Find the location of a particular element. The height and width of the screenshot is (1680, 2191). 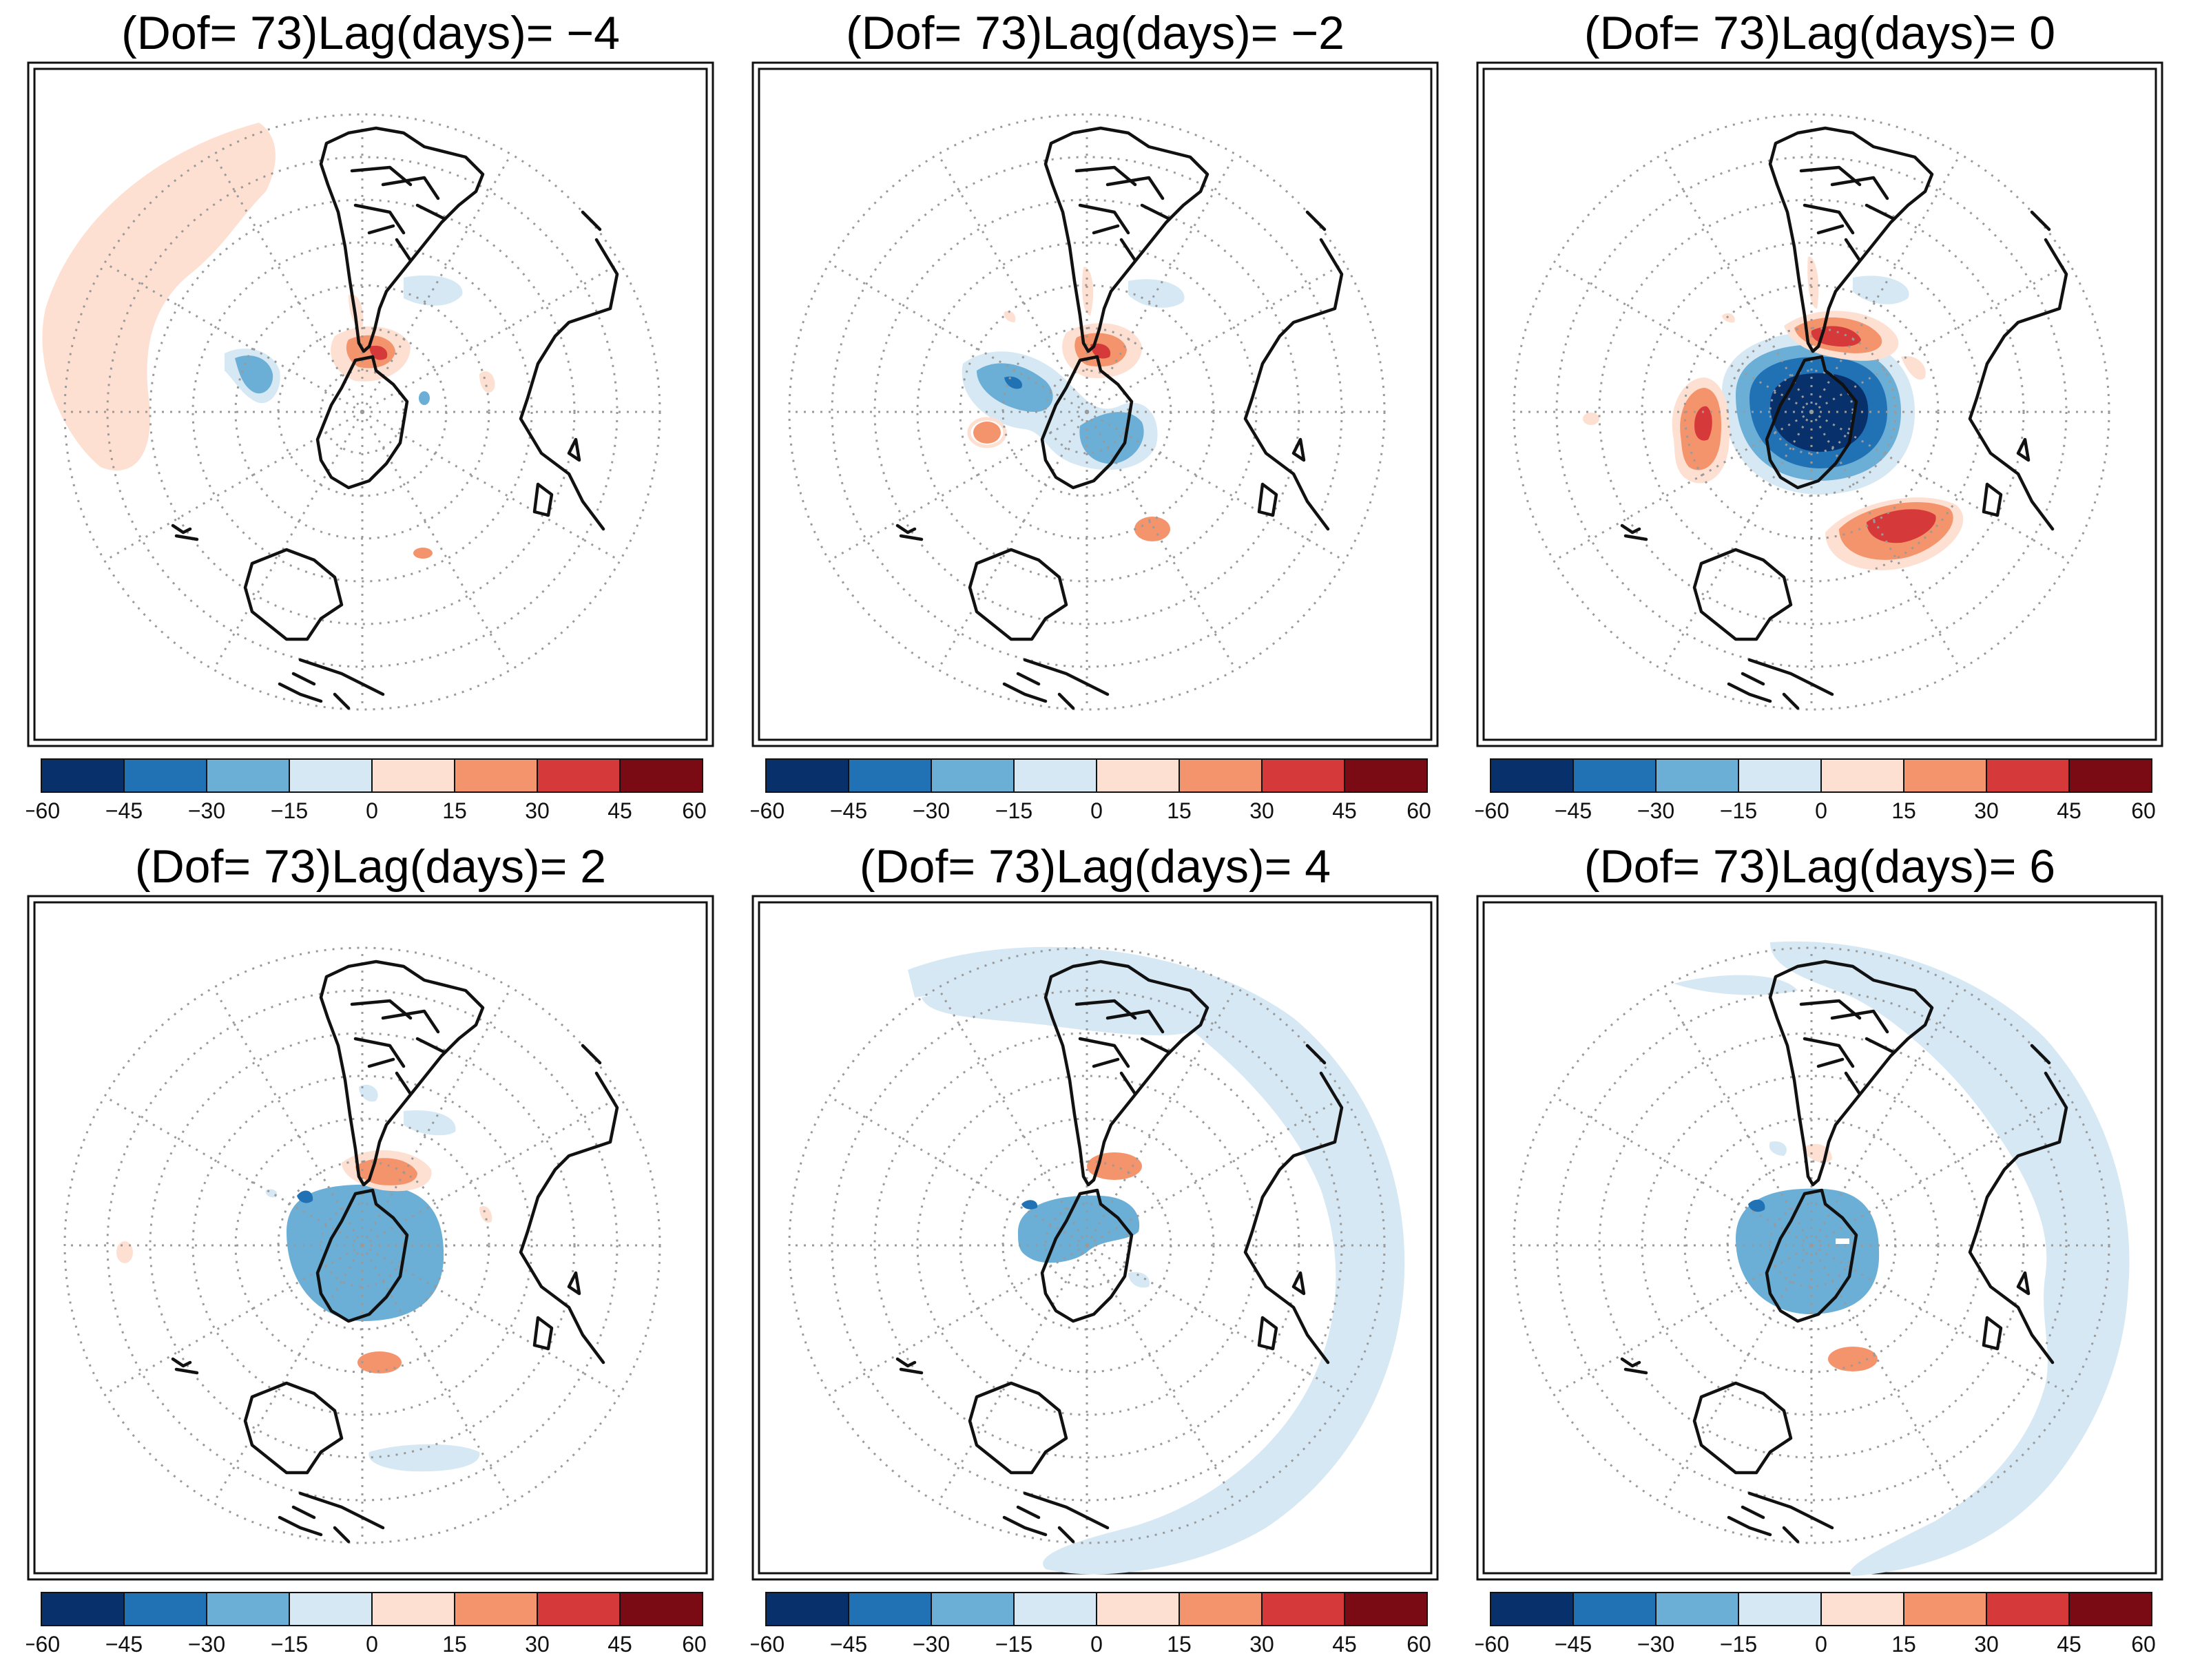

panel-title: (Dof= 73)Lag(days)= 4 is located at coordinates (1095, 866).